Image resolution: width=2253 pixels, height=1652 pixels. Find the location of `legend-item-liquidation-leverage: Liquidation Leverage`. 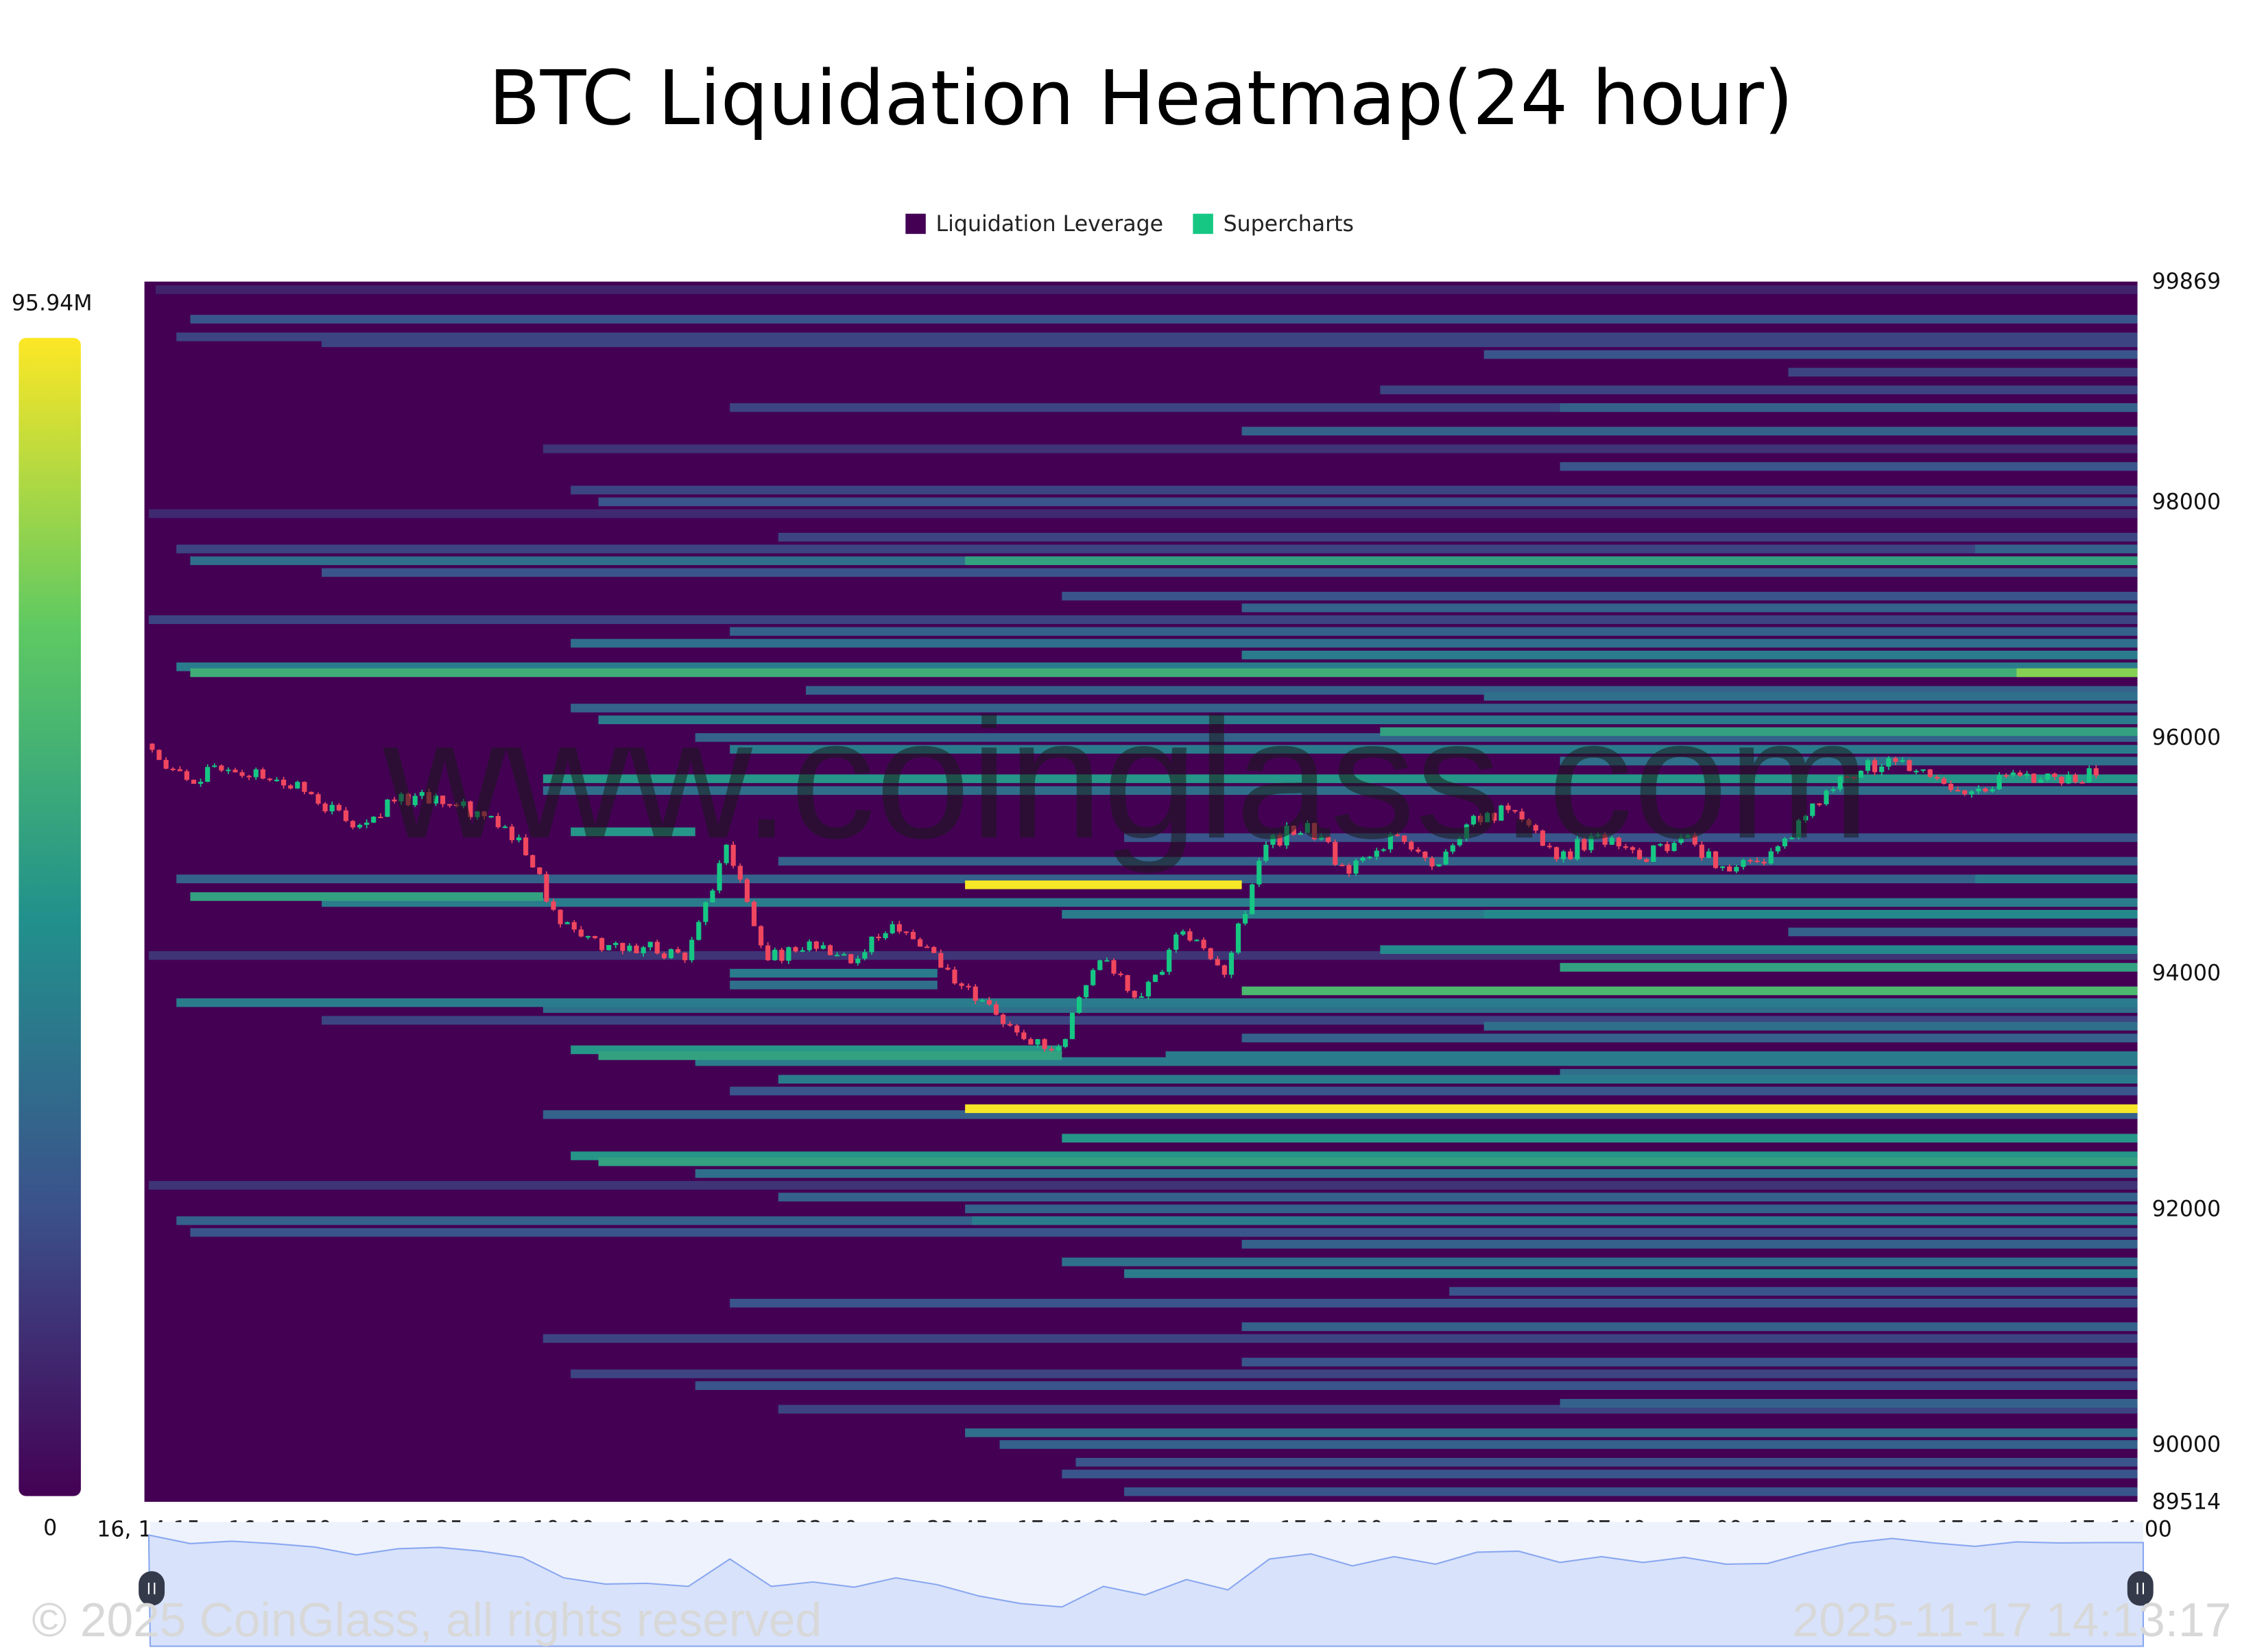

legend-item-liquidation-leverage: Liquidation Leverage is located at coordinates (1034, 224).